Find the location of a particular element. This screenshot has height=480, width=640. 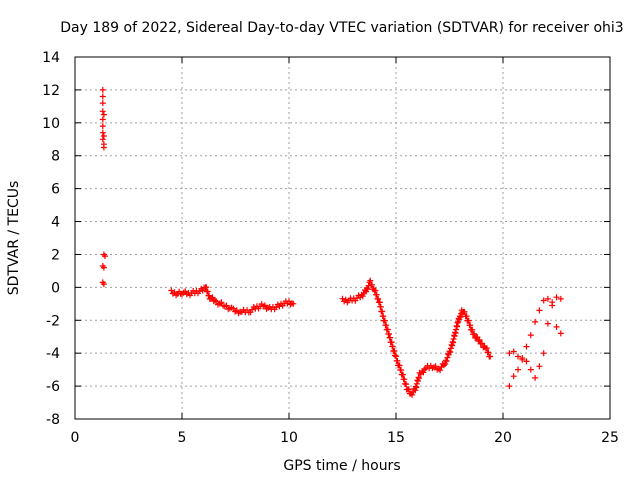

y-tick-label: 4 is located at coordinates (55, 223).